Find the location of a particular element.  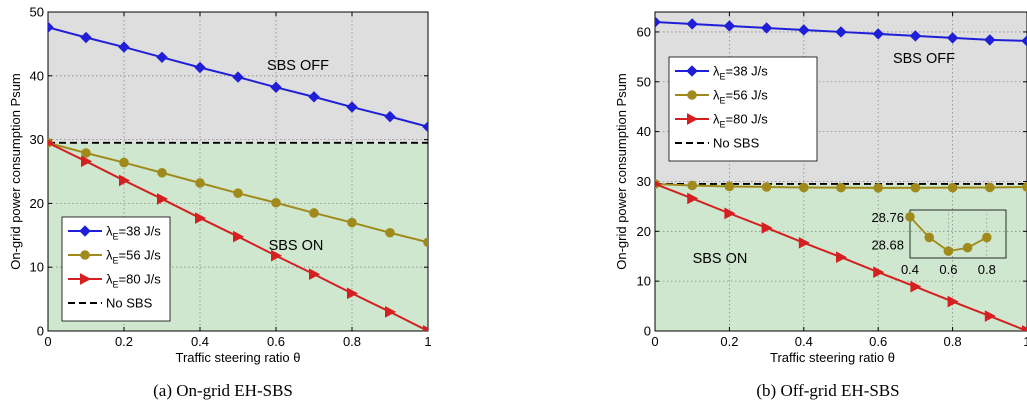

y-axis-label: On-grid power consumption Psum is located at coordinates (15, 171).